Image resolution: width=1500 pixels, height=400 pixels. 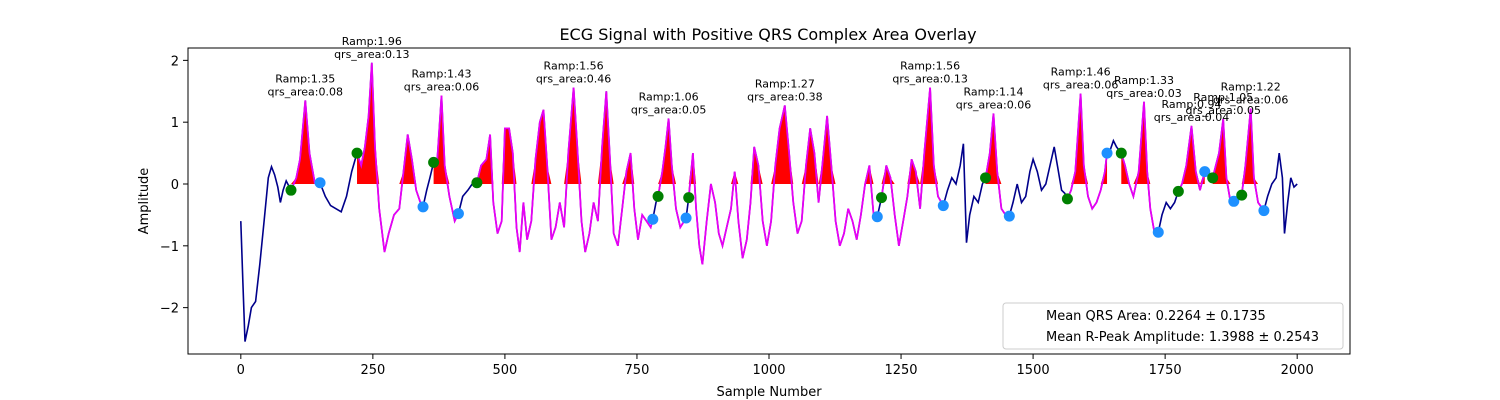 What do you see at coordinates (372, 370) in the screenshot?
I see `x-tick-label: 250` at bounding box center [372, 370].